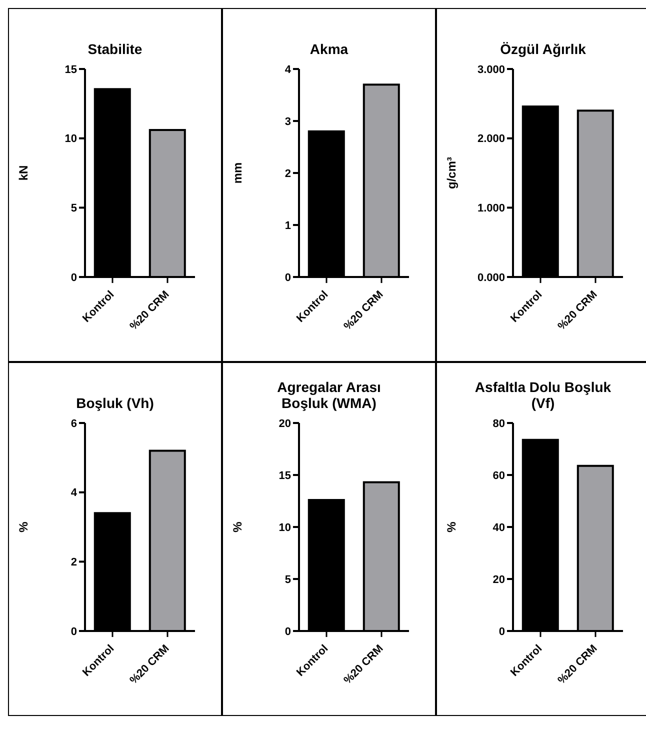 Image resolution: width=646 pixels, height=729 pixels. What do you see at coordinates (73, 424) in the screenshot?
I see `y-tick-label: 6` at bounding box center [73, 424].